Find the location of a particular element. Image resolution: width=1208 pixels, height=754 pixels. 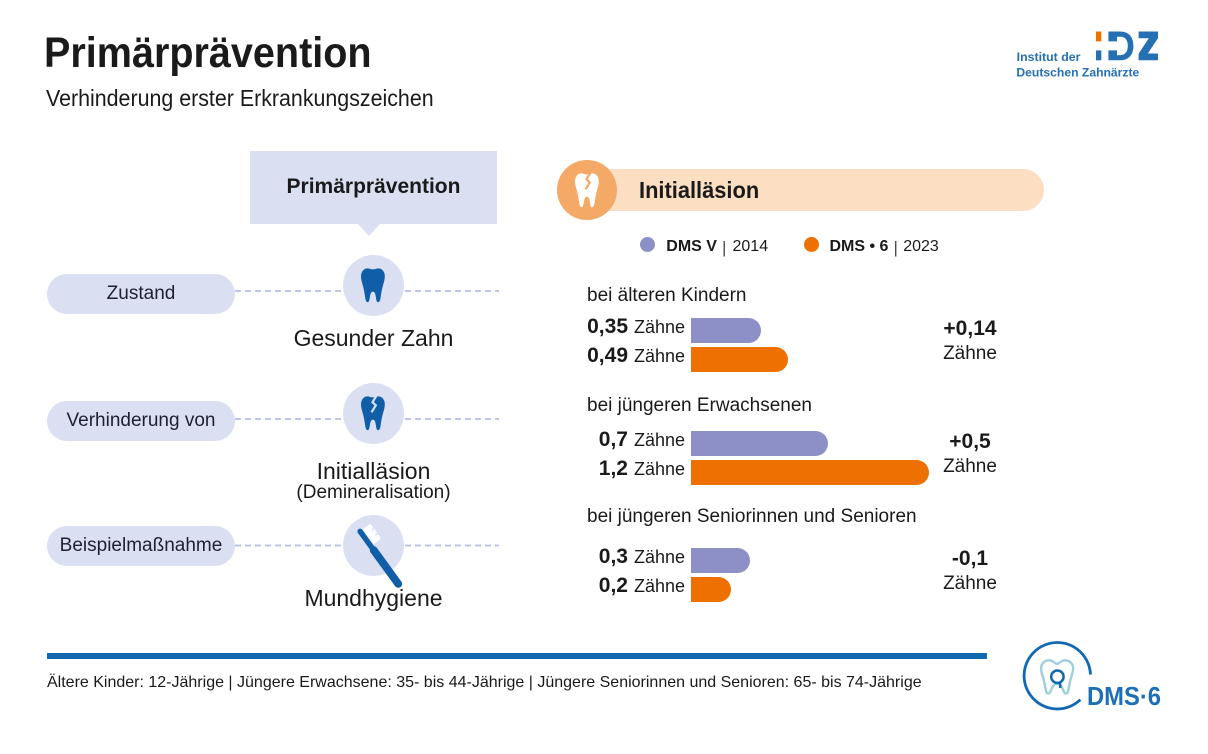

svg-text: Institut der is located at coordinates (1049, 57).